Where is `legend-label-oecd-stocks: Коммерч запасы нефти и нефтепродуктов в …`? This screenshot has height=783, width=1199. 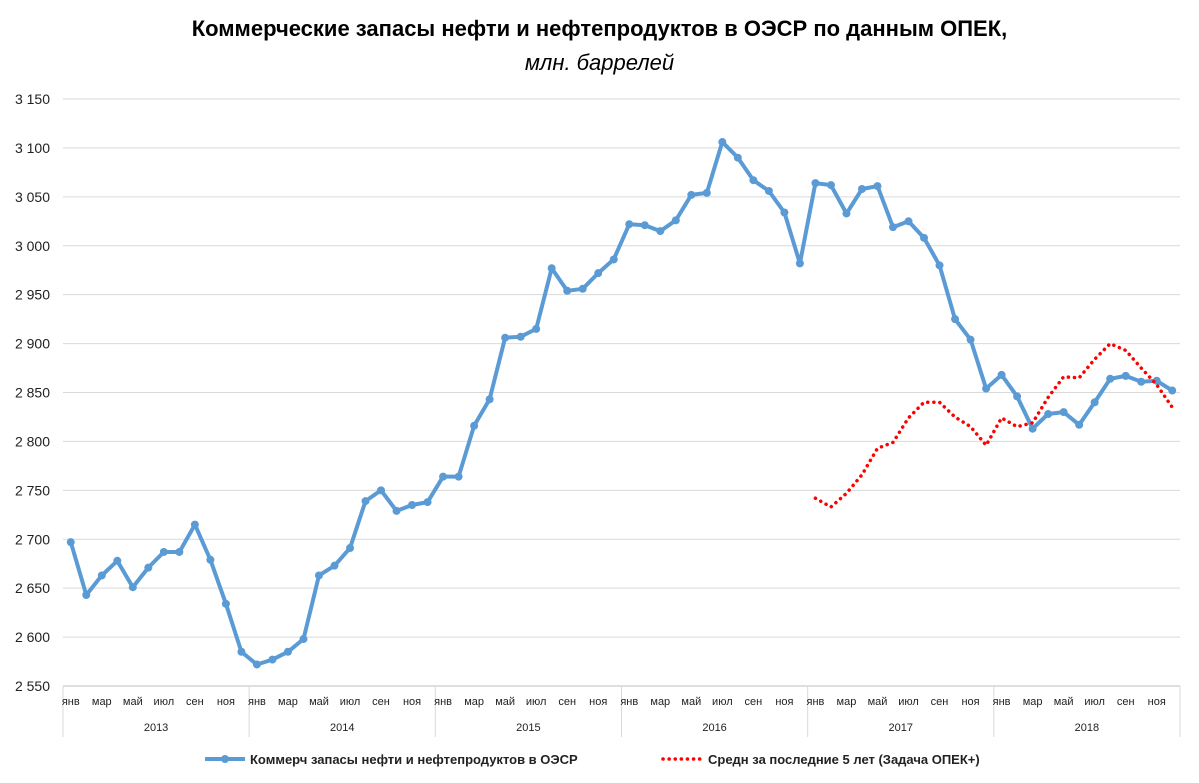 legend-label-oecd-stocks: Коммерч запасы нефти и нефтепродуктов в … is located at coordinates (414, 759).